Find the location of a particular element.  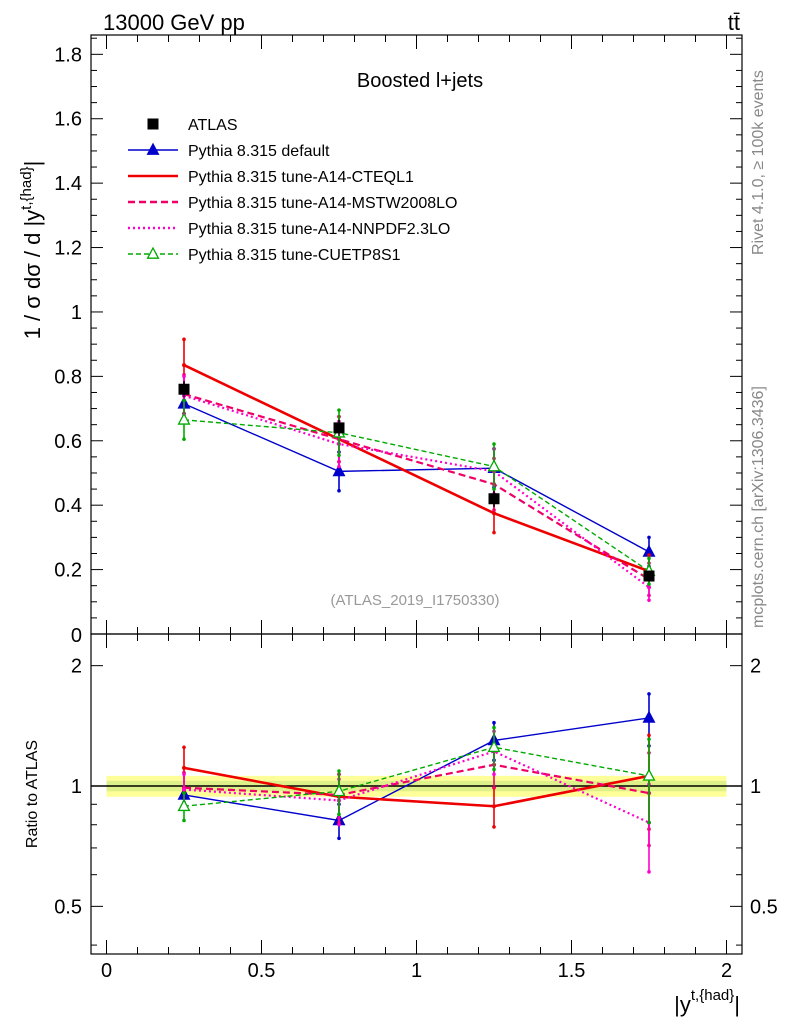

ratio-y-tick-label-left: 1 is located at coordinates (76, 787).